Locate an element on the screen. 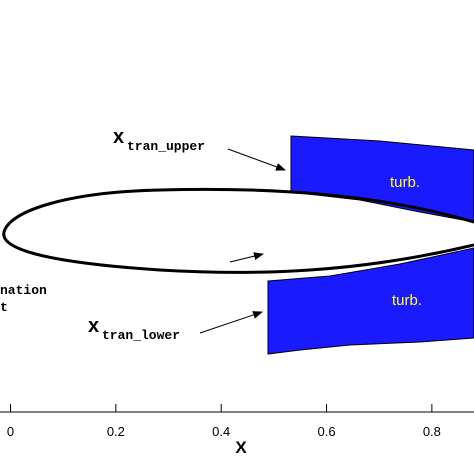 Image resolution: width=474 pixels, height=474 pixels. stagnation-label: t is located at coordinates (4, 307).